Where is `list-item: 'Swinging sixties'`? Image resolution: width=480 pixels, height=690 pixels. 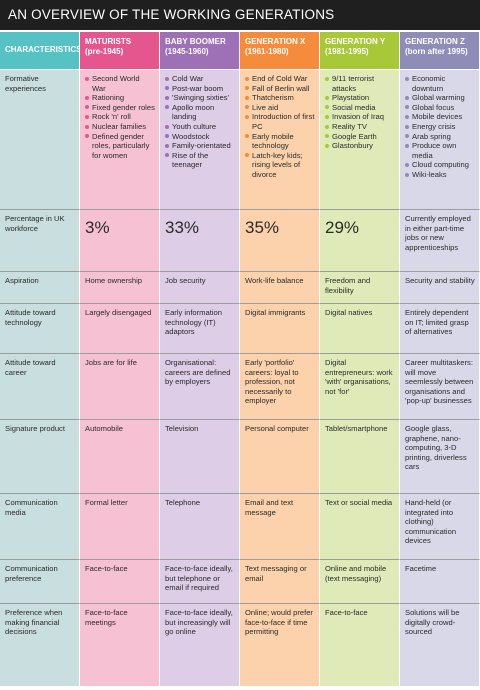
list-item: 'Swinging sixties' is located at coordinates (200, 98).